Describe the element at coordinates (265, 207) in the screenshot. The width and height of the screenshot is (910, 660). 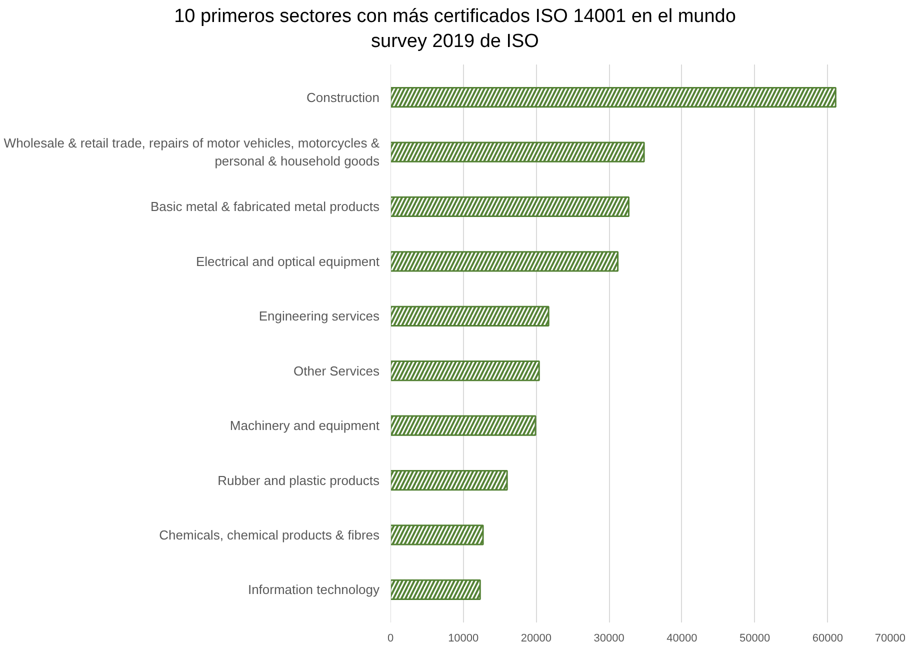
I see `y-tick-label: Basic metal & fabricated metal products` at that location.